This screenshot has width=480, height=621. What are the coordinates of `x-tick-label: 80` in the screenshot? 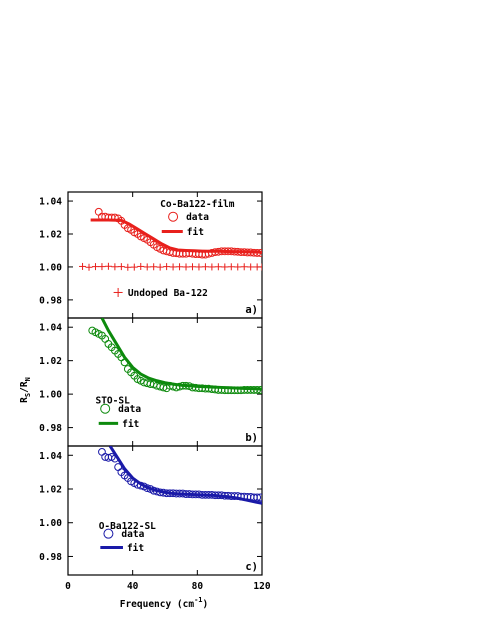 It's located at (198, 586).